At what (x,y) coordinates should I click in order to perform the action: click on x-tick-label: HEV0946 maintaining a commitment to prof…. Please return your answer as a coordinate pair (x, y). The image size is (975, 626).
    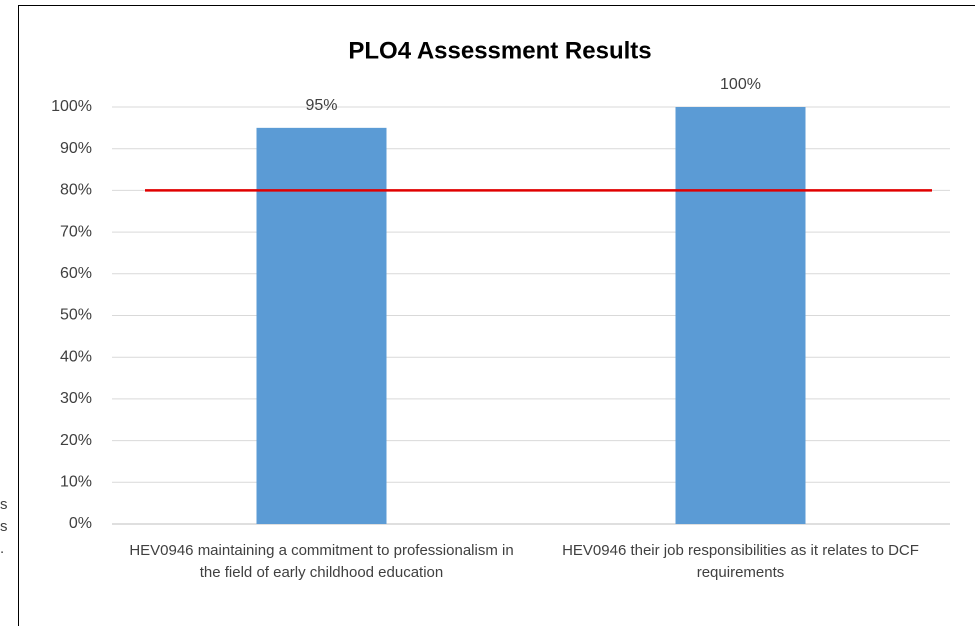
    Looking at the image, I should click on (321, 561).